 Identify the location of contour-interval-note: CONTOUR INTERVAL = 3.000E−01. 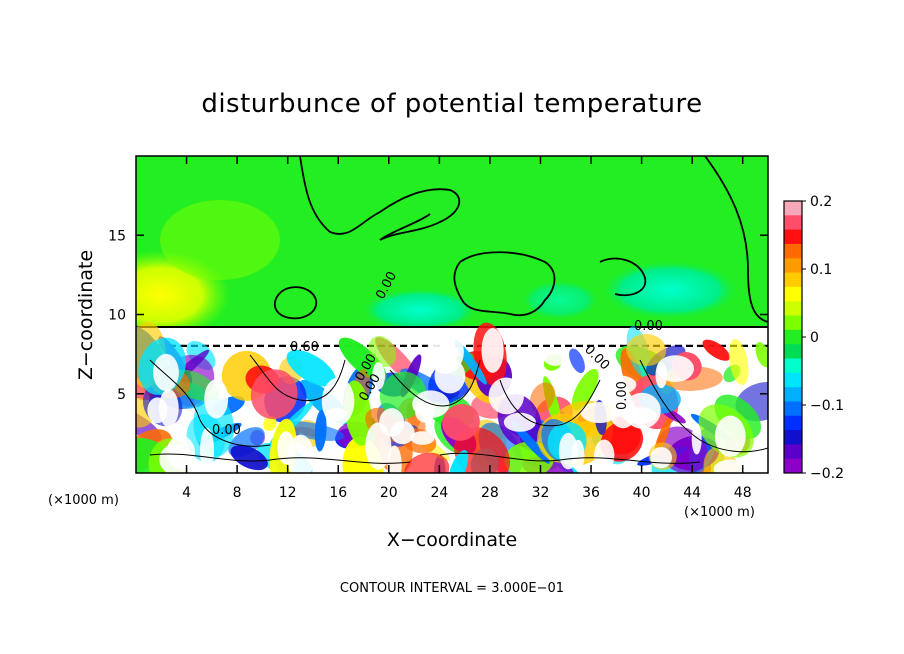
(452, 588).